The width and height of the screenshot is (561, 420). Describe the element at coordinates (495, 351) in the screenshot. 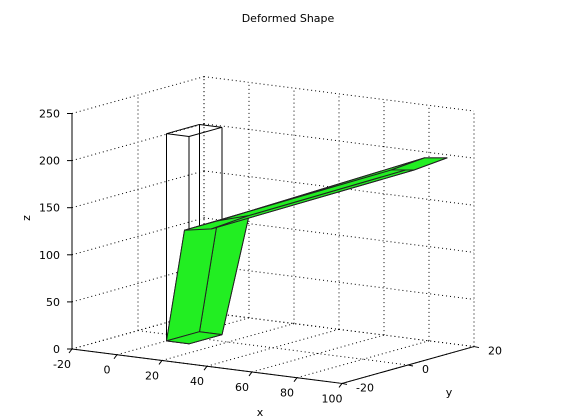

I see `y-tick-label: 20` at that location.